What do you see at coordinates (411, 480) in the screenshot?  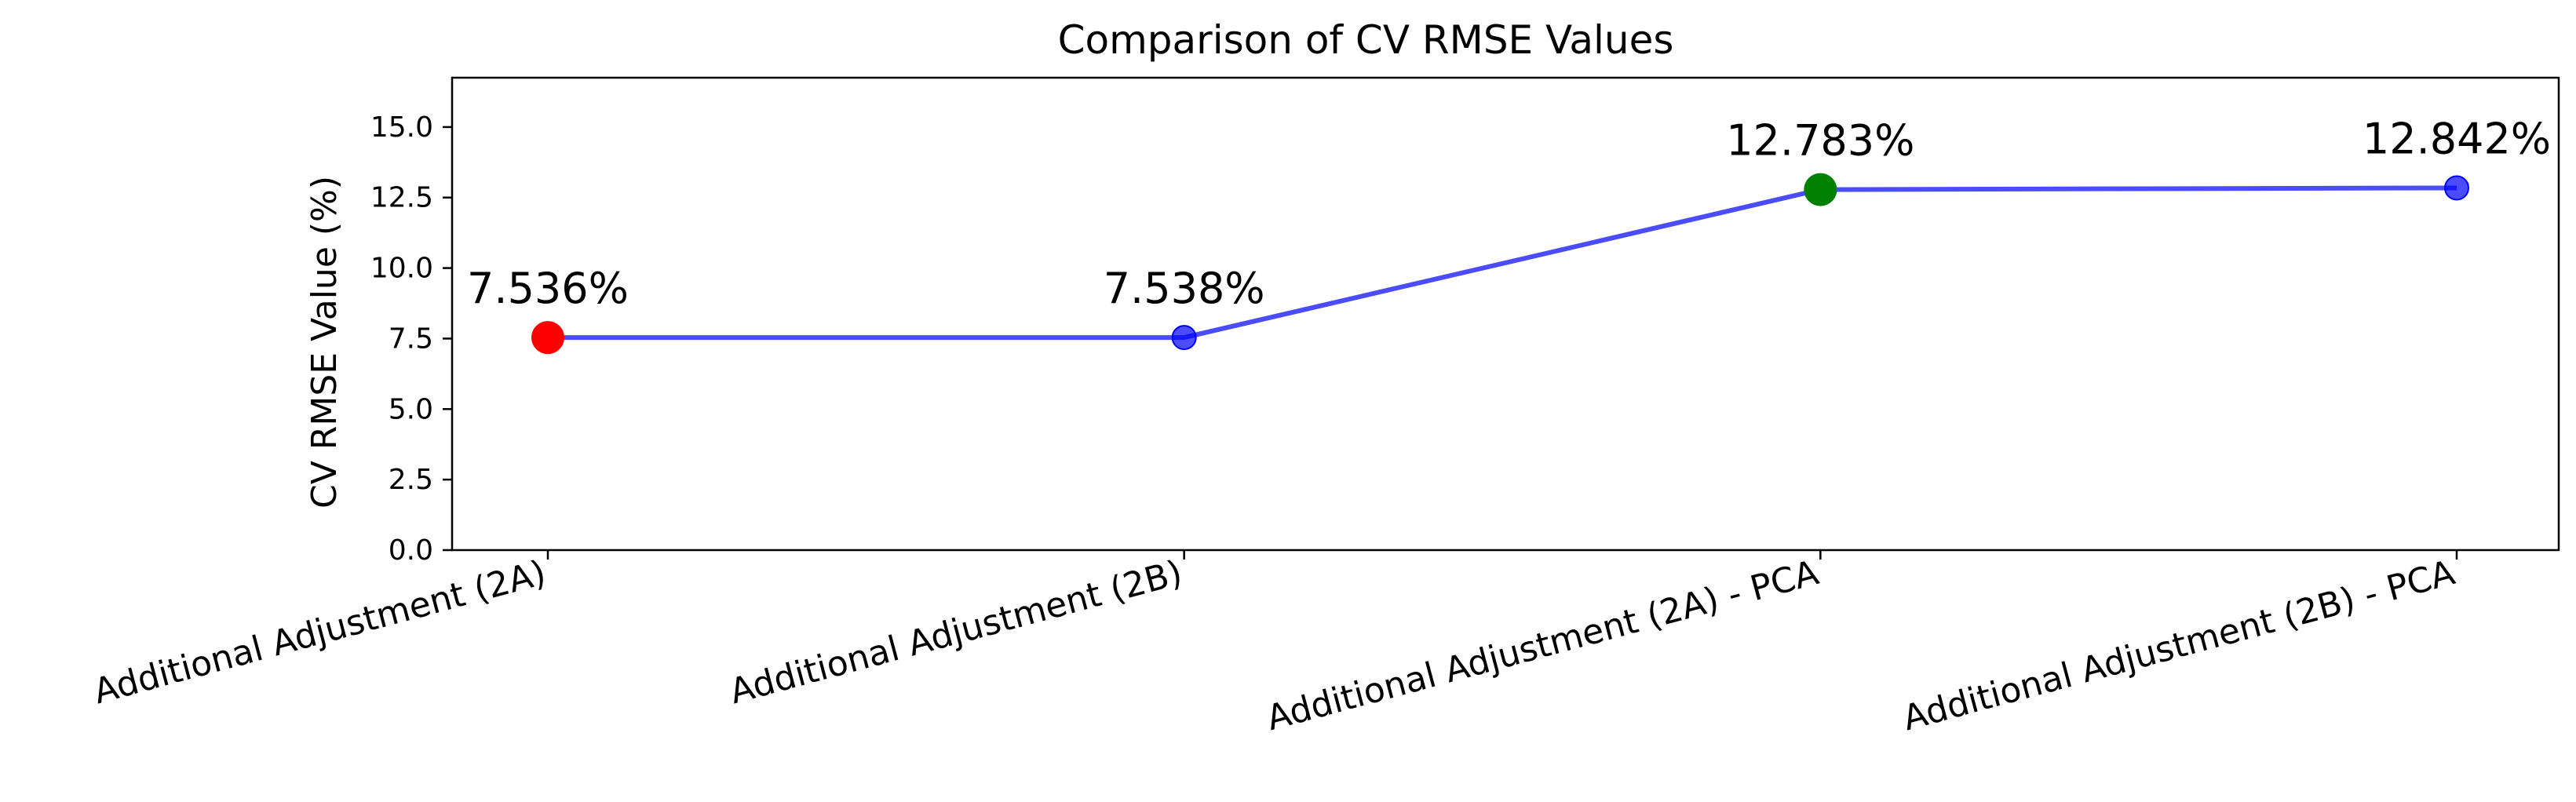 I see `y-tick-label: 2.5` at bounding box center [411, 480].